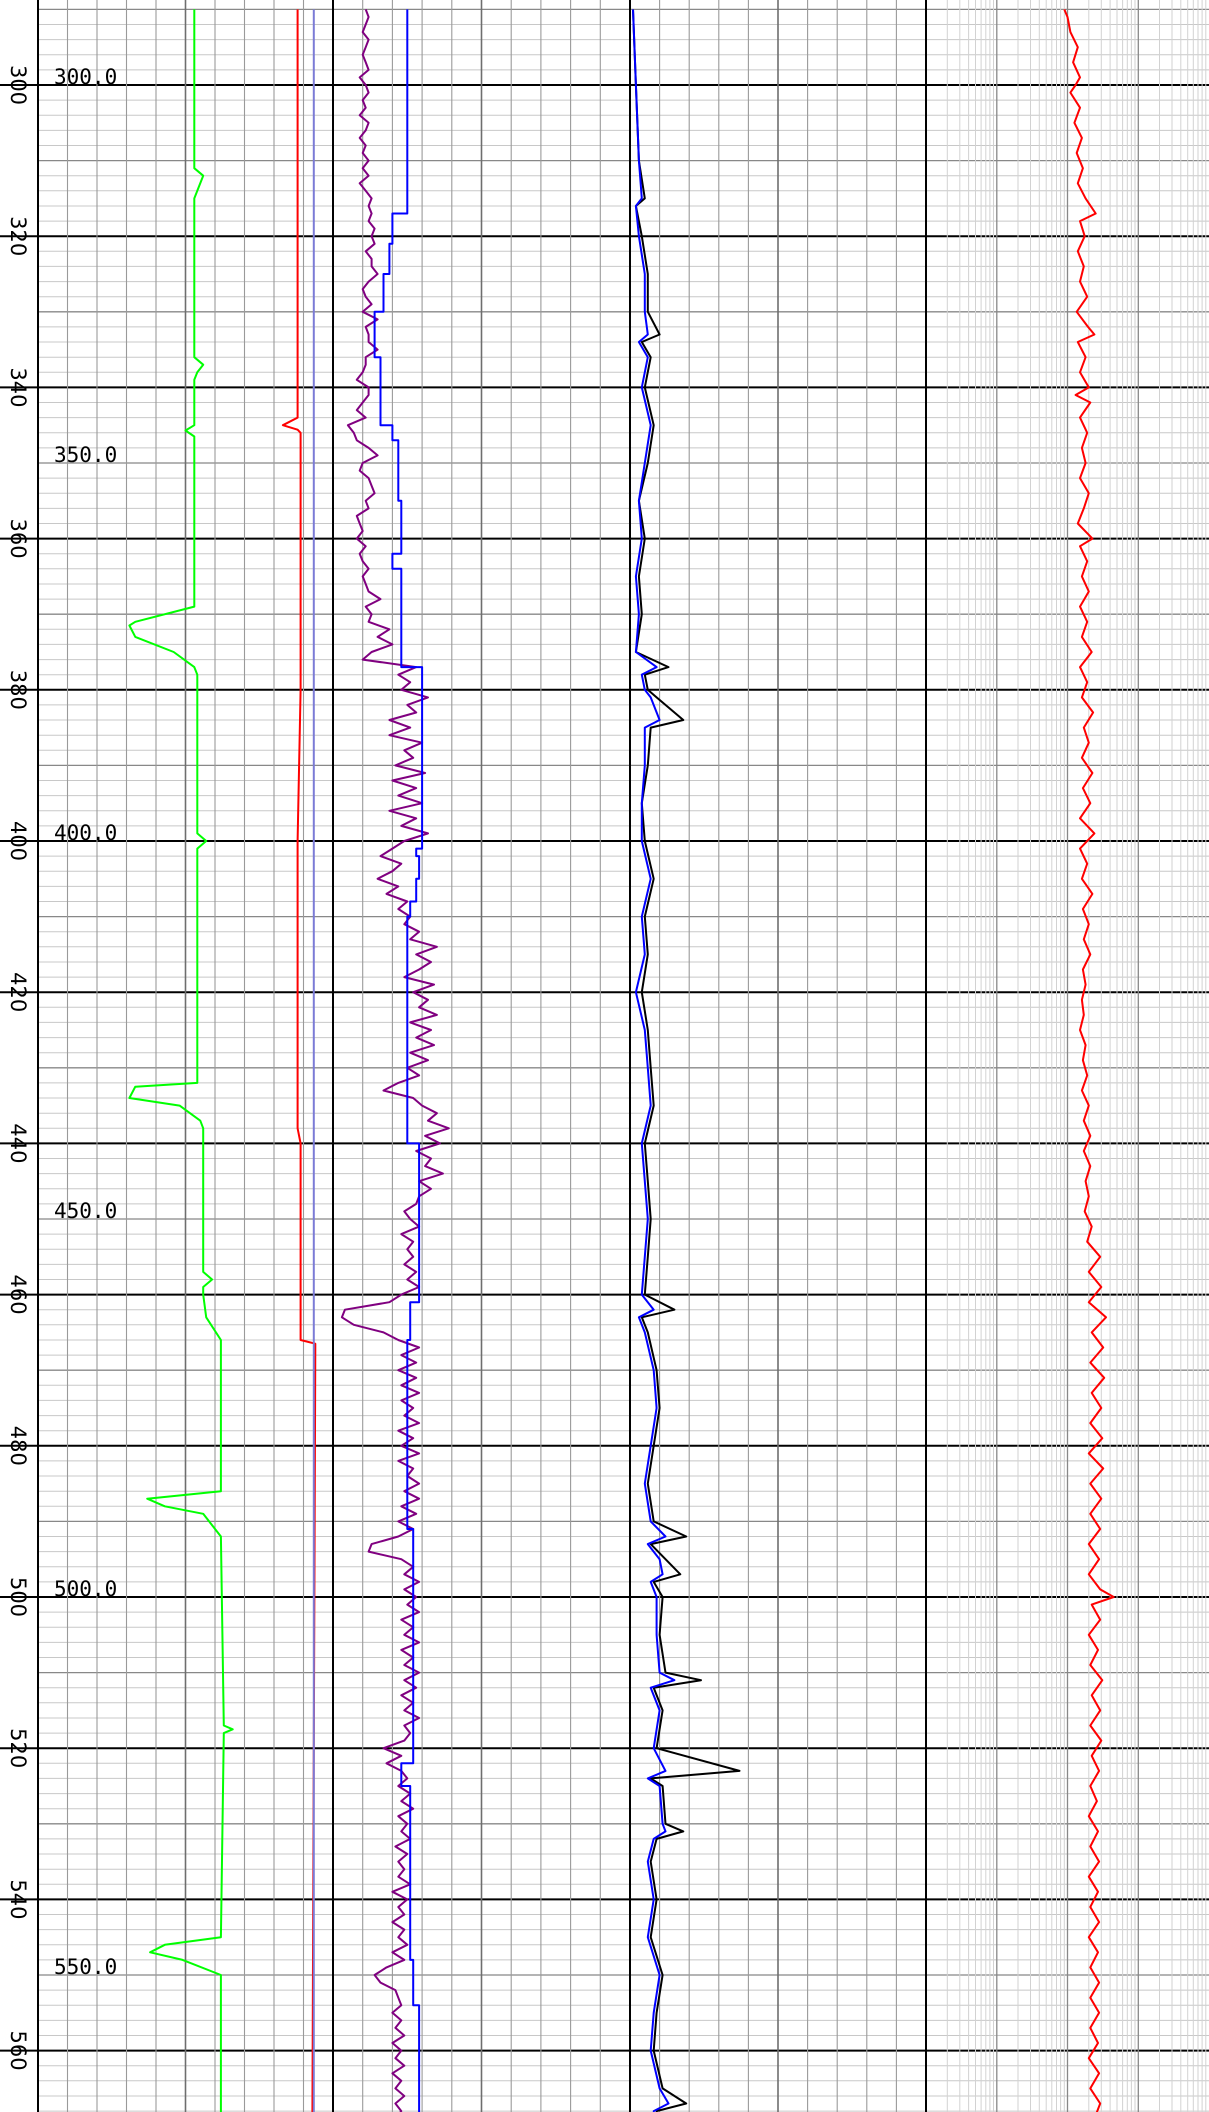 The image size is (1209, 2112). I want to click on depth-tick-label: 560, so click(18, 2051).